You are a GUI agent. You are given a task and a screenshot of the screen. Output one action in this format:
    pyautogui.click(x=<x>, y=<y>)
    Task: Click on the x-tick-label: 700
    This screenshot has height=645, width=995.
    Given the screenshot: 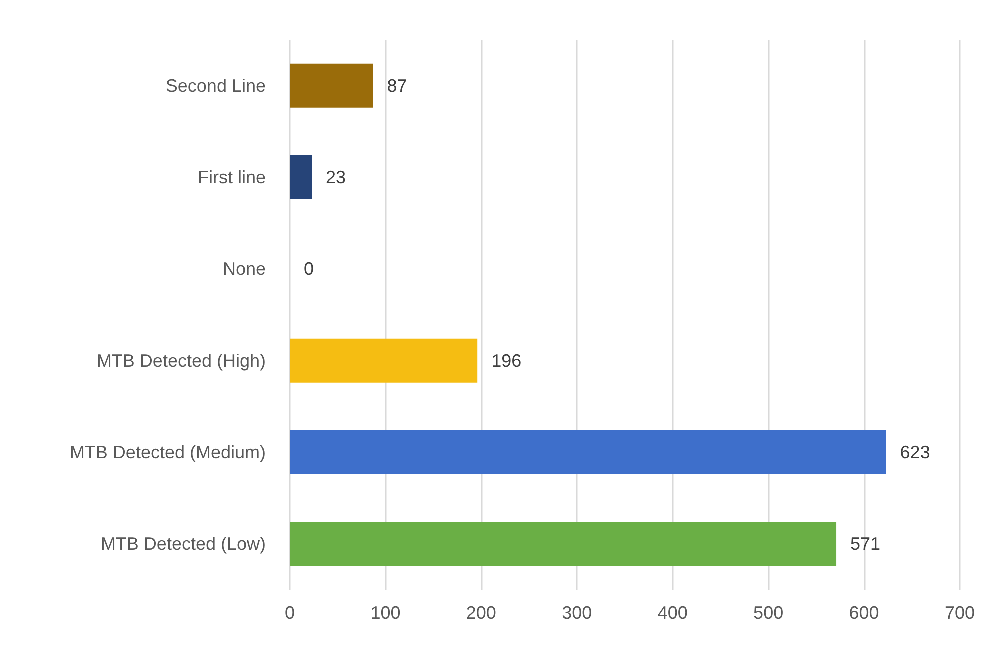 What is the action you would take?
    pyautogui.click(x=960, y=613)
    